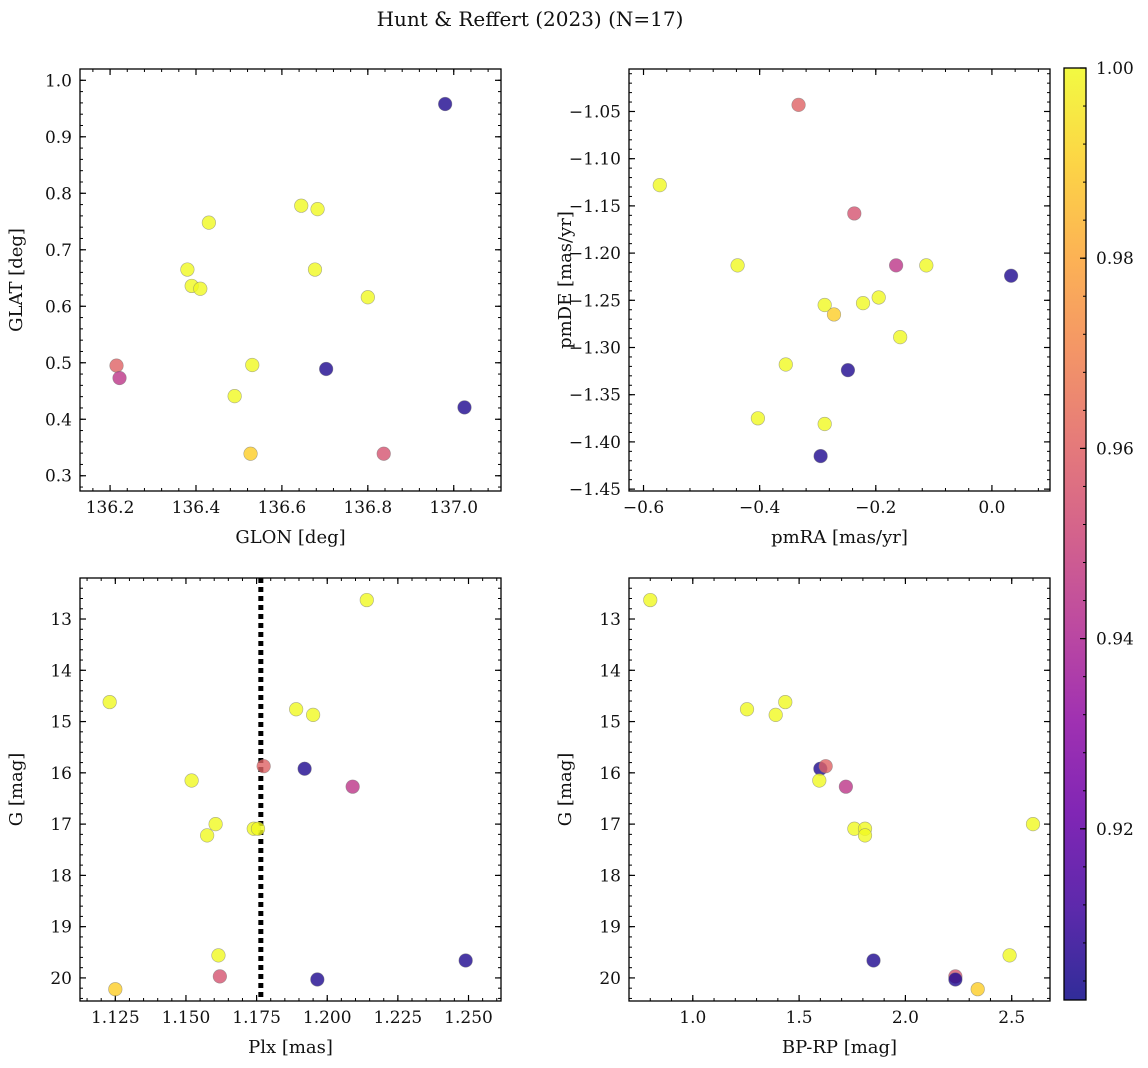  What do you see at coordinates (875, 508) in the screenshot?
I see `x-tick-label: −0.2` at bounding box center [875, 508].